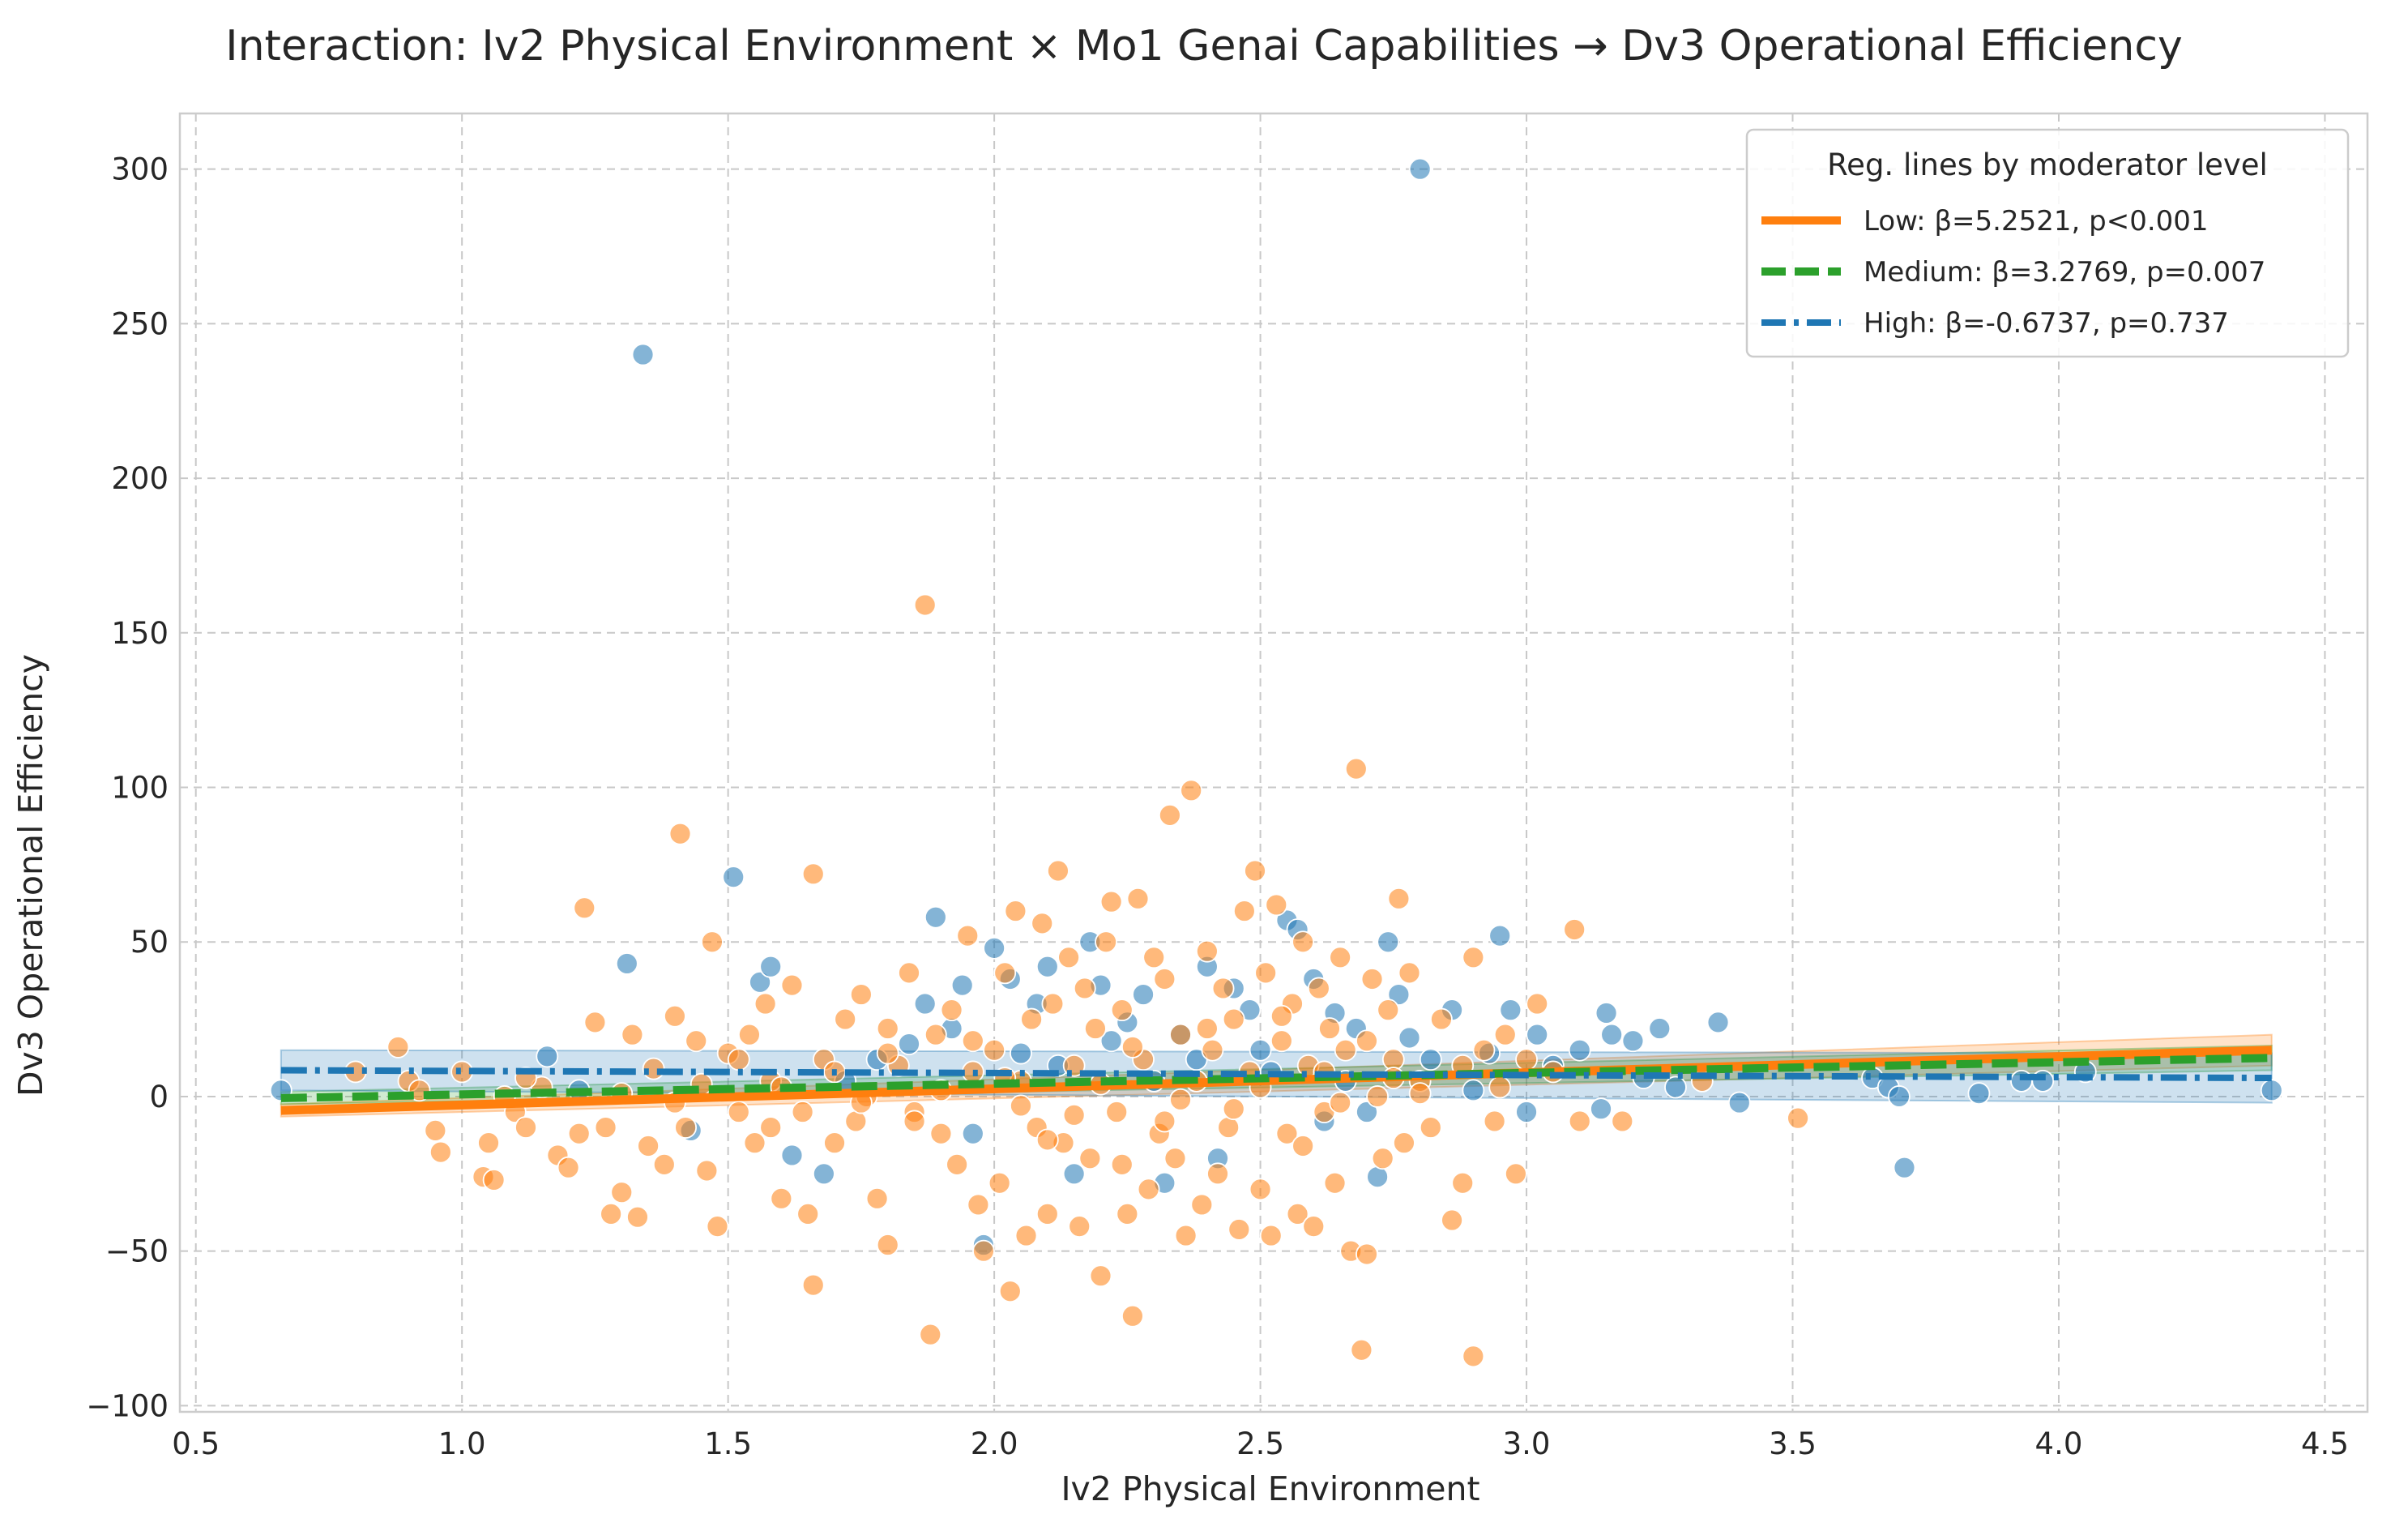 This screenshot has width=2408, height=1531. I want to click on legend-label-medium: Medium: β=3.2769, p=0.007, so click(2064, 272).